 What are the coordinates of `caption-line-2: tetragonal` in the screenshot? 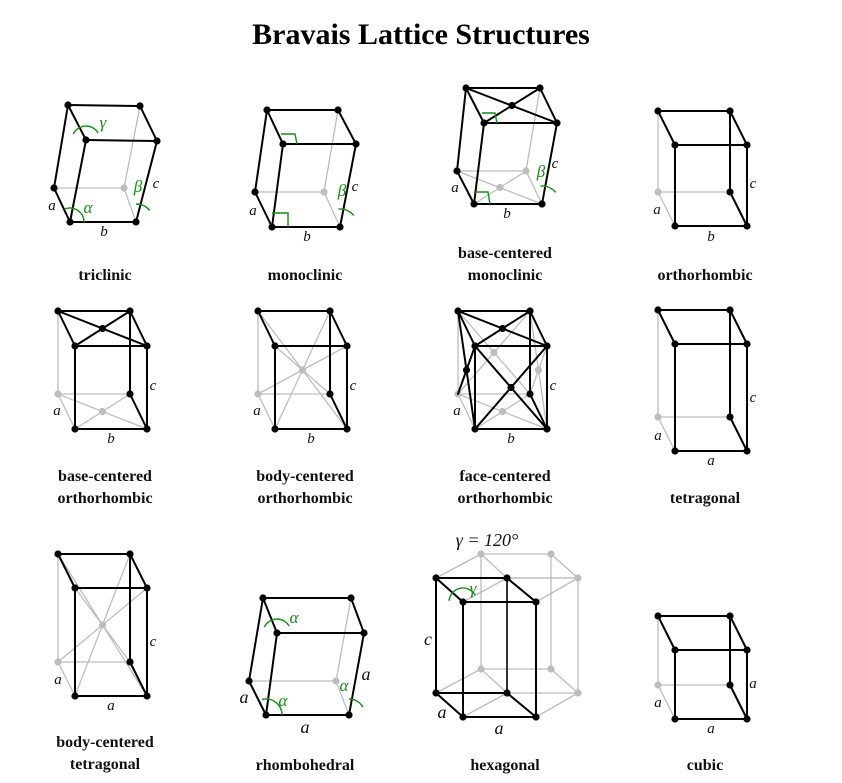 It's located at (105, 764).